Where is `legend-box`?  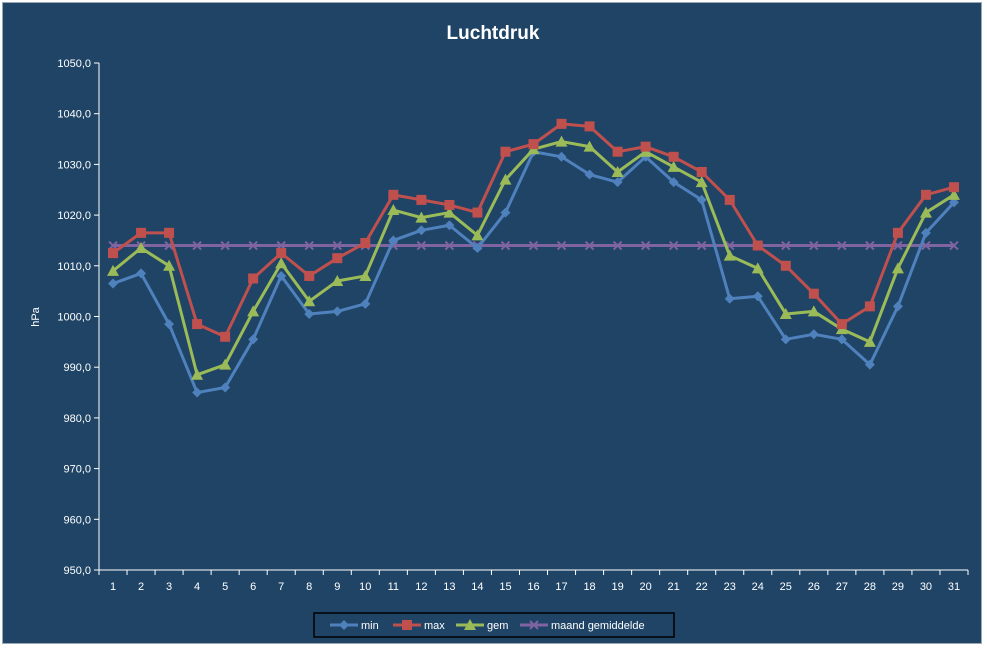 legend-box is located at coordinates (494, 625).